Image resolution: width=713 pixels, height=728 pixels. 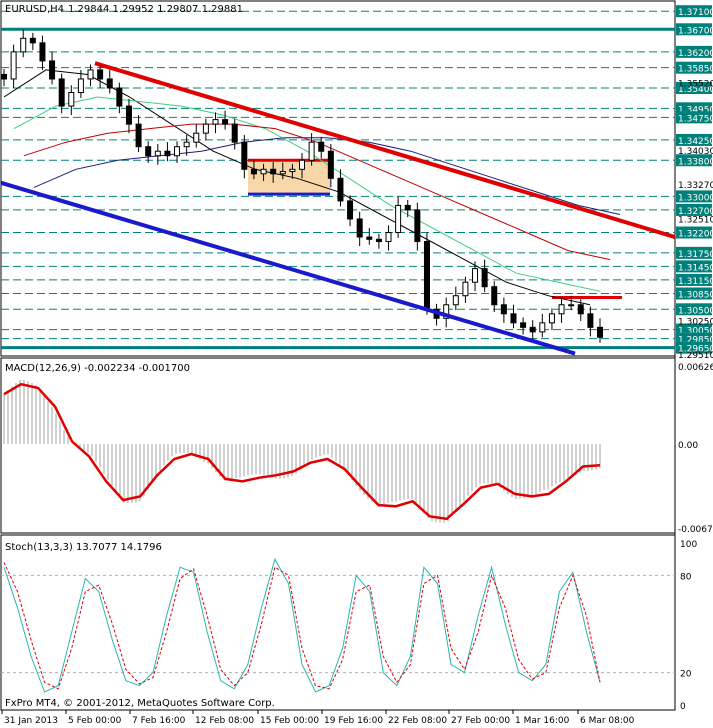 I want to click on price-label: 1.30500, so click(x=695, y=311).